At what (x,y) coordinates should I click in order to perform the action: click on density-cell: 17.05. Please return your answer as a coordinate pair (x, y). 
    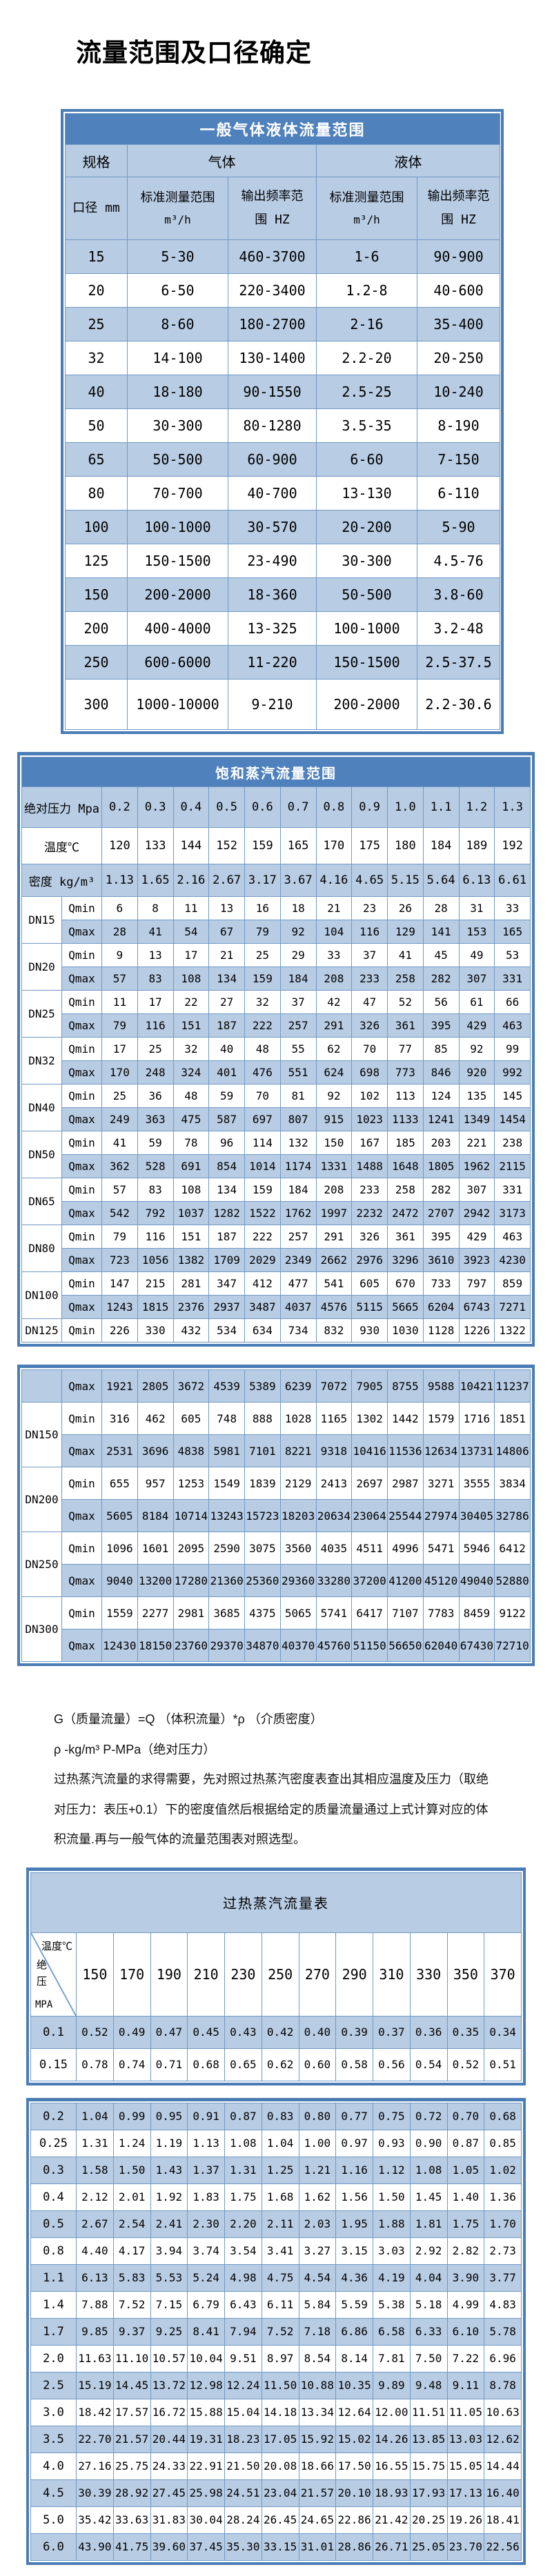
    Looking at the image, I should click on (280, 2439).